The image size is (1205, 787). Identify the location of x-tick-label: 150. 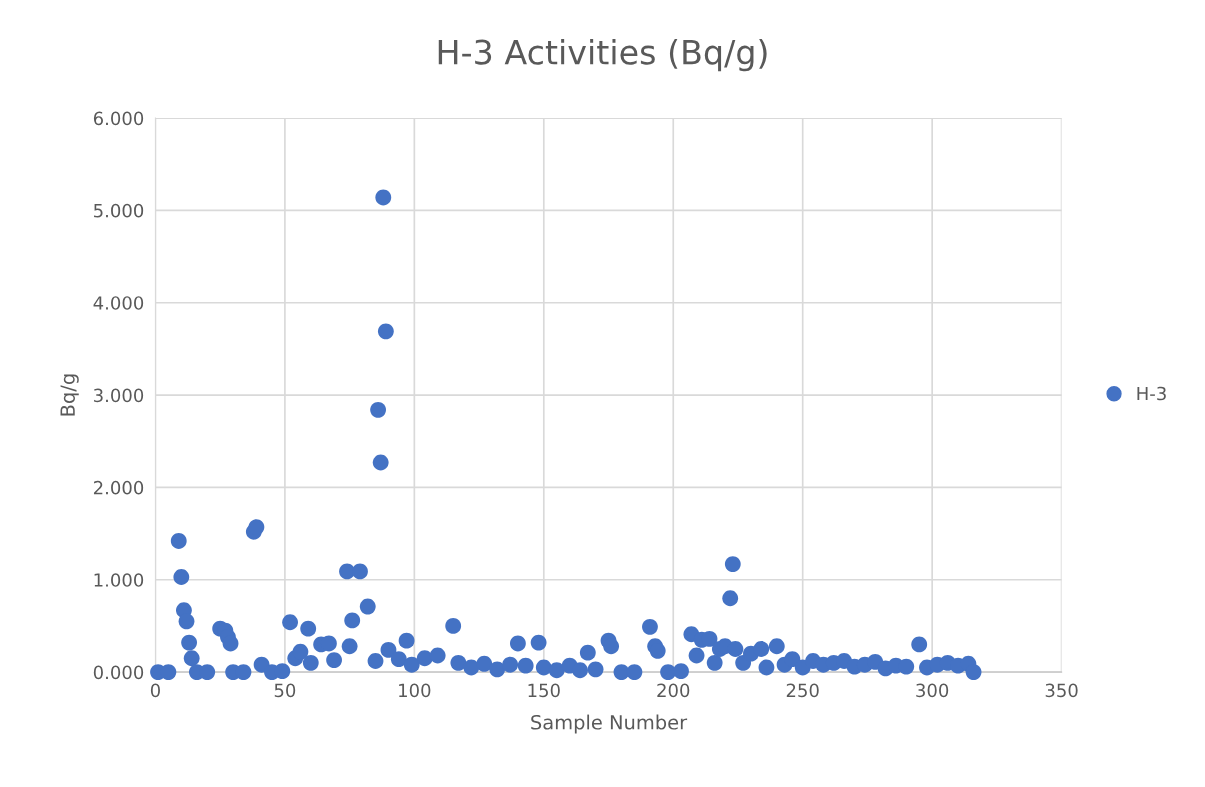
(544, 690).